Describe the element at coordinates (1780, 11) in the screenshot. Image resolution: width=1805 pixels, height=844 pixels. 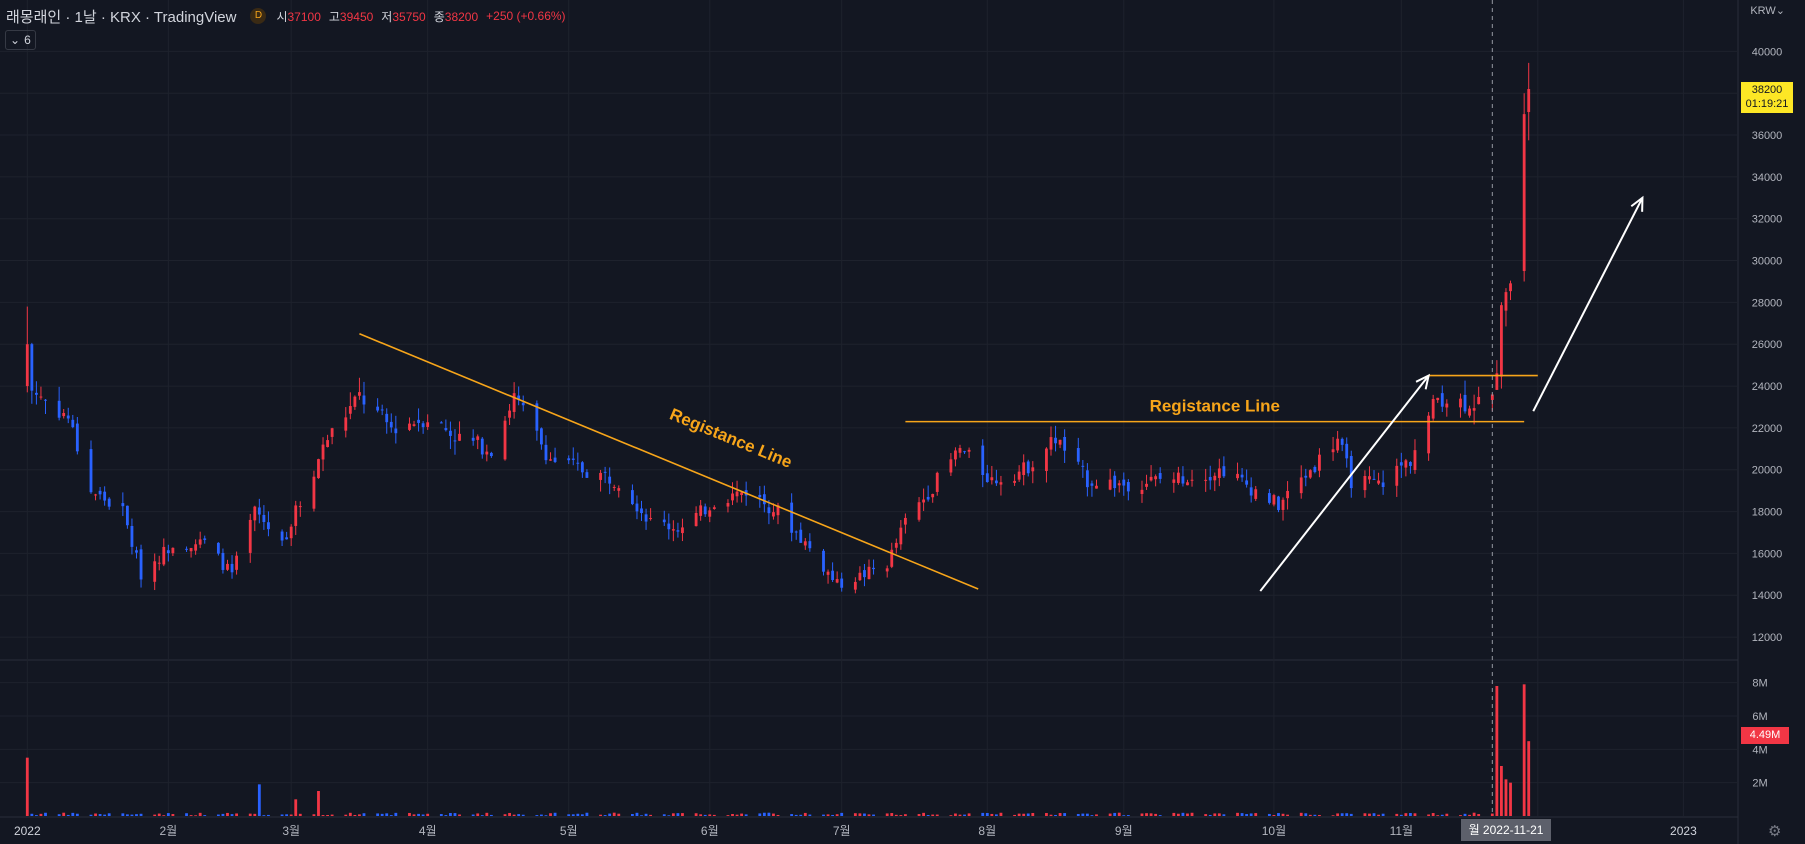
I see `chevron-down-icon: ⌄` at that location.